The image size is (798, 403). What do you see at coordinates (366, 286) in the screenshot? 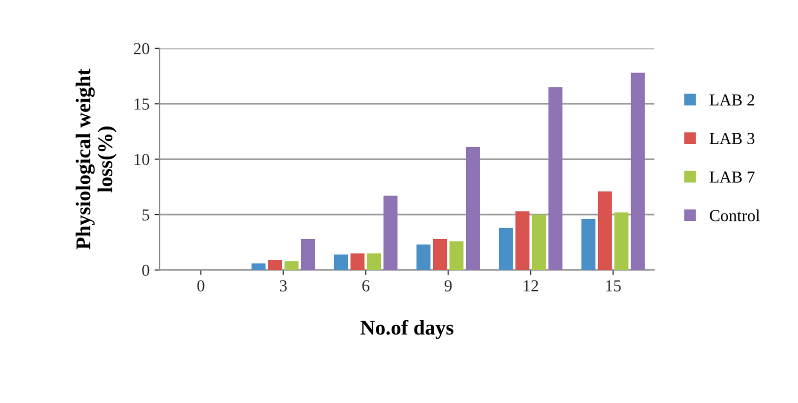
I see `x-tick-label: 6` at bounding box center [366, 286].